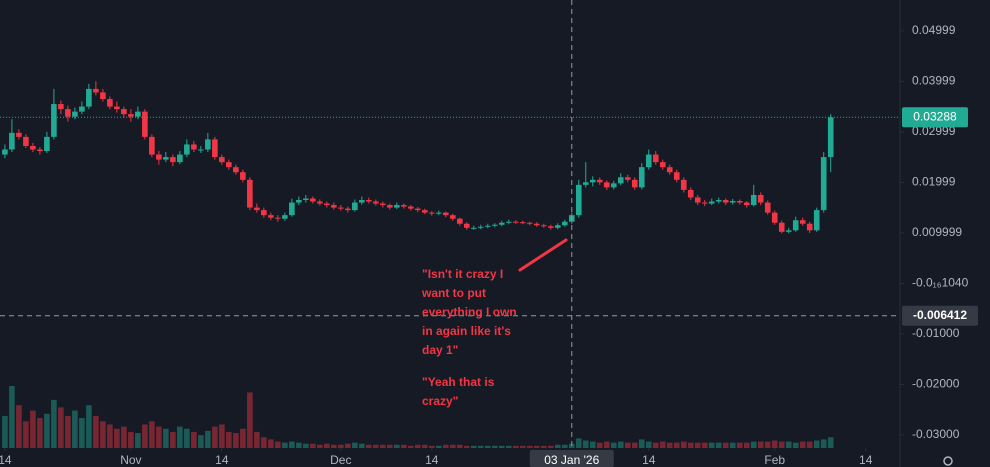 The image size is (990, 467). I want to click on y-tick-label: 0.009999, so click(937, 232).